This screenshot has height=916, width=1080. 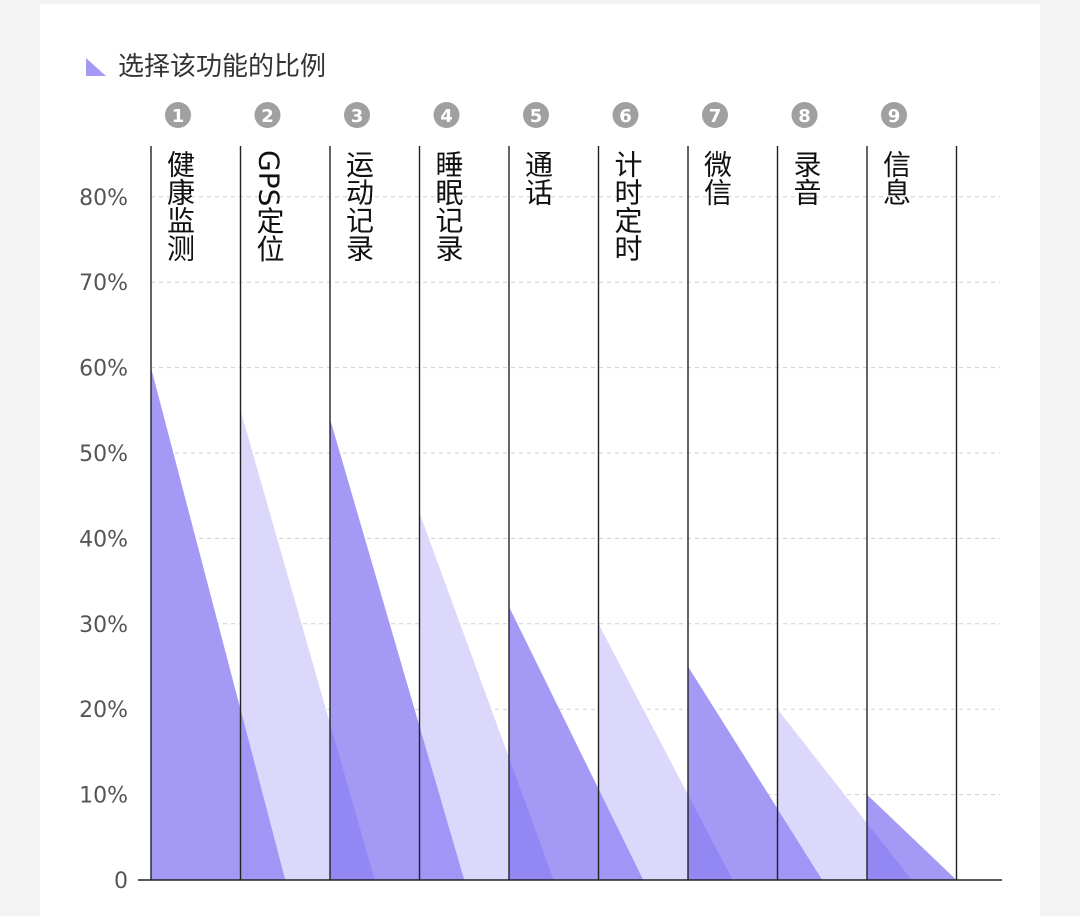 What do you see at coordinates (103, 625) in the screenshot?
I see `y-tick-label: 30%` at bounding box center [103, 625].